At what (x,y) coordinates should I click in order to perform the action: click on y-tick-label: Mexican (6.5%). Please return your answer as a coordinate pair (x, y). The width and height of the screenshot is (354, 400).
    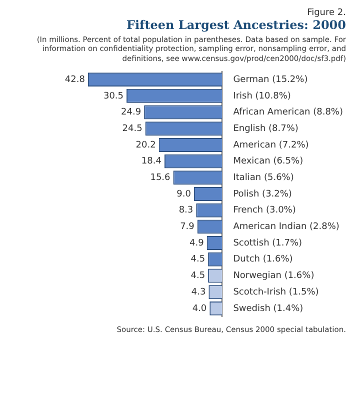
    Looking at the image, I should click on (268, 161).